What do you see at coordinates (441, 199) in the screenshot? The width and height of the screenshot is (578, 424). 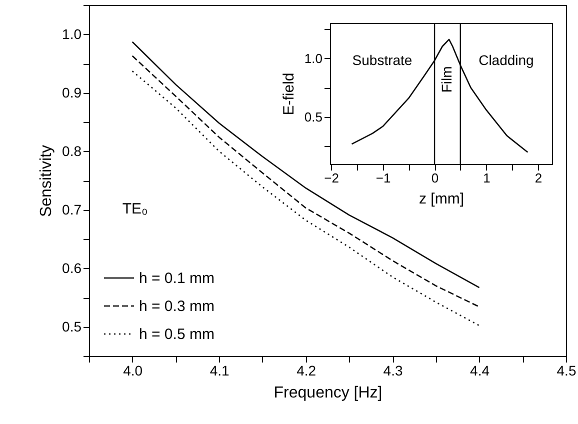 I see `x-axis-title: z [mm]` at bounding box center [441, 199].